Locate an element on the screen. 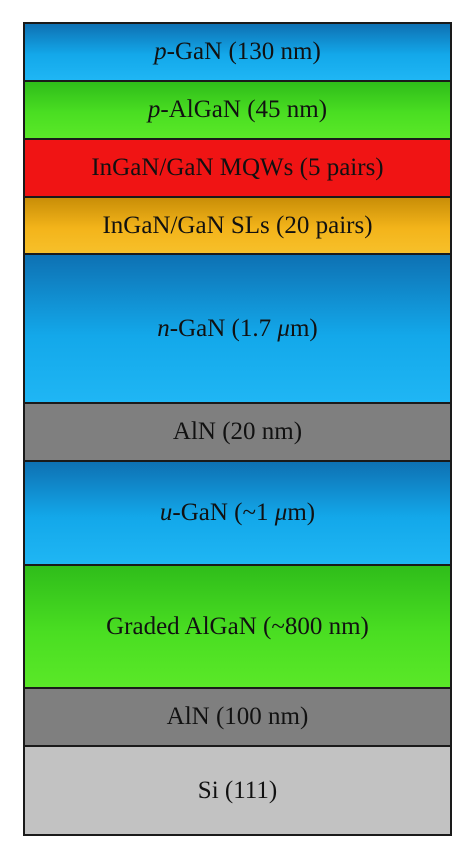 The image size is (476, 857). layer-si-label: Si (111) is located at coordinates (237, 790).